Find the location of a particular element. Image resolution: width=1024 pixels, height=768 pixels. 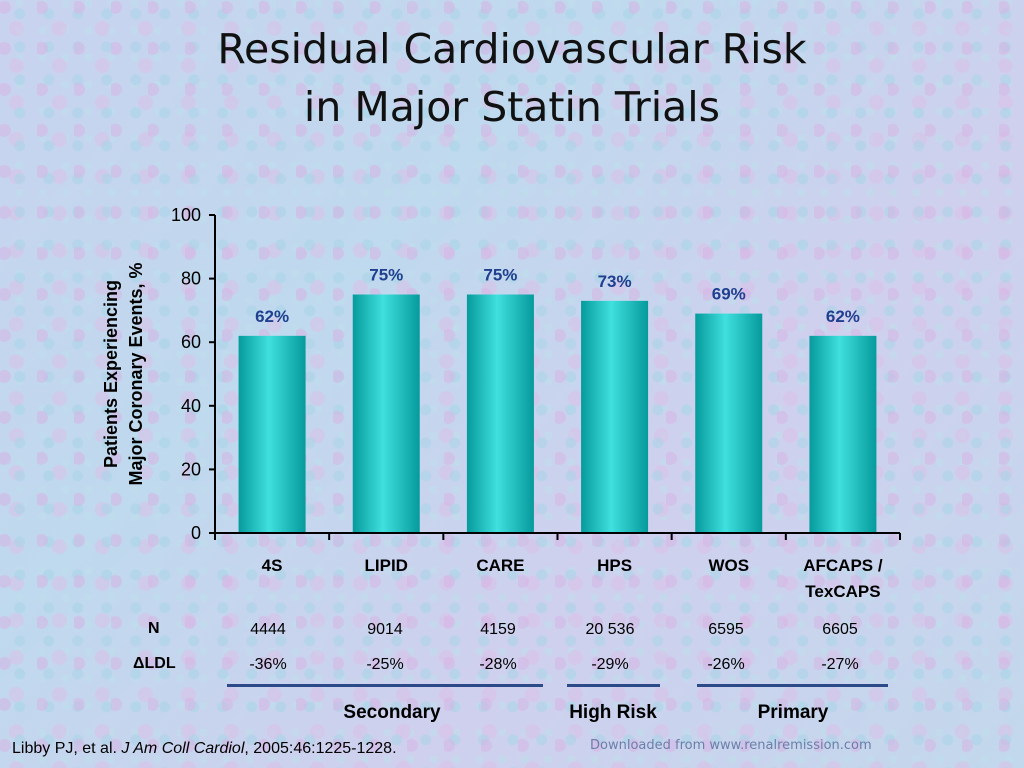

citation-journal: J Am Coll Cardiol is located at coordinates (183, 748).